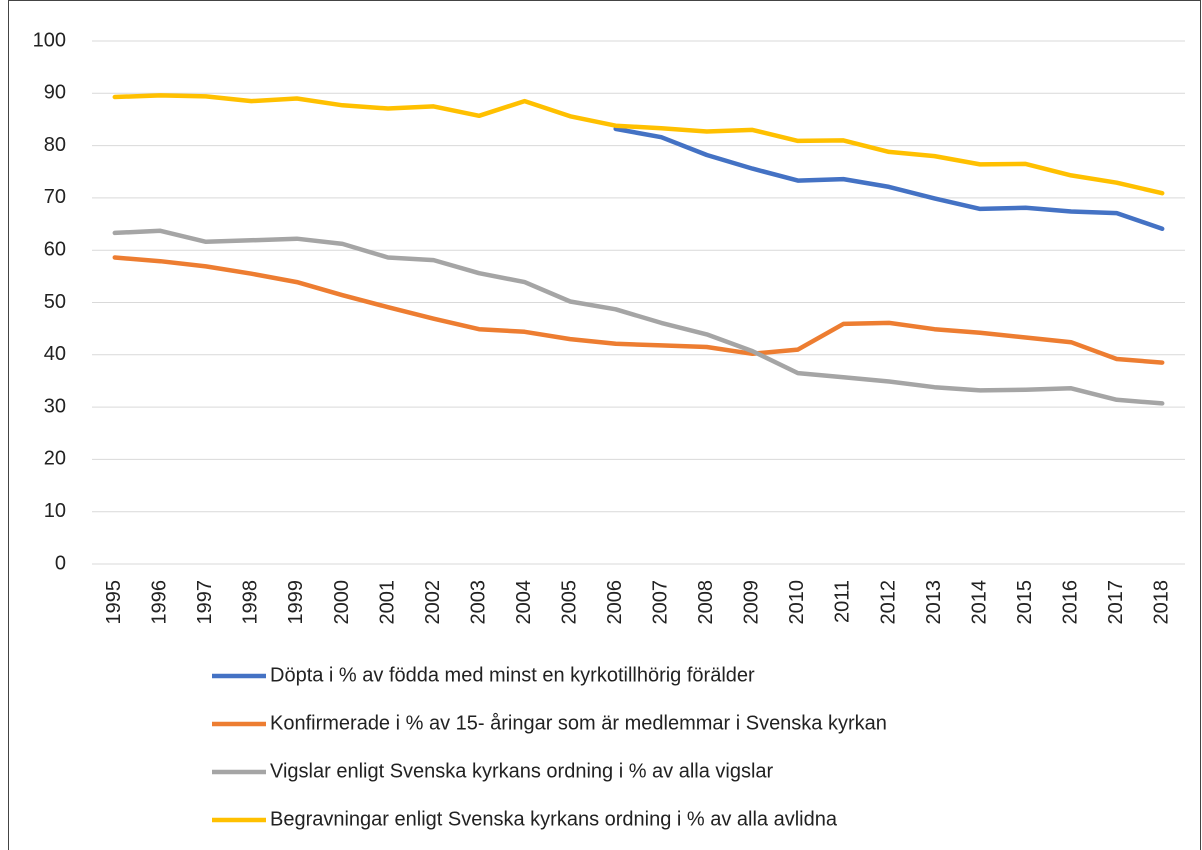  I want to click on y-tick-label: 30, so click(55, 406).